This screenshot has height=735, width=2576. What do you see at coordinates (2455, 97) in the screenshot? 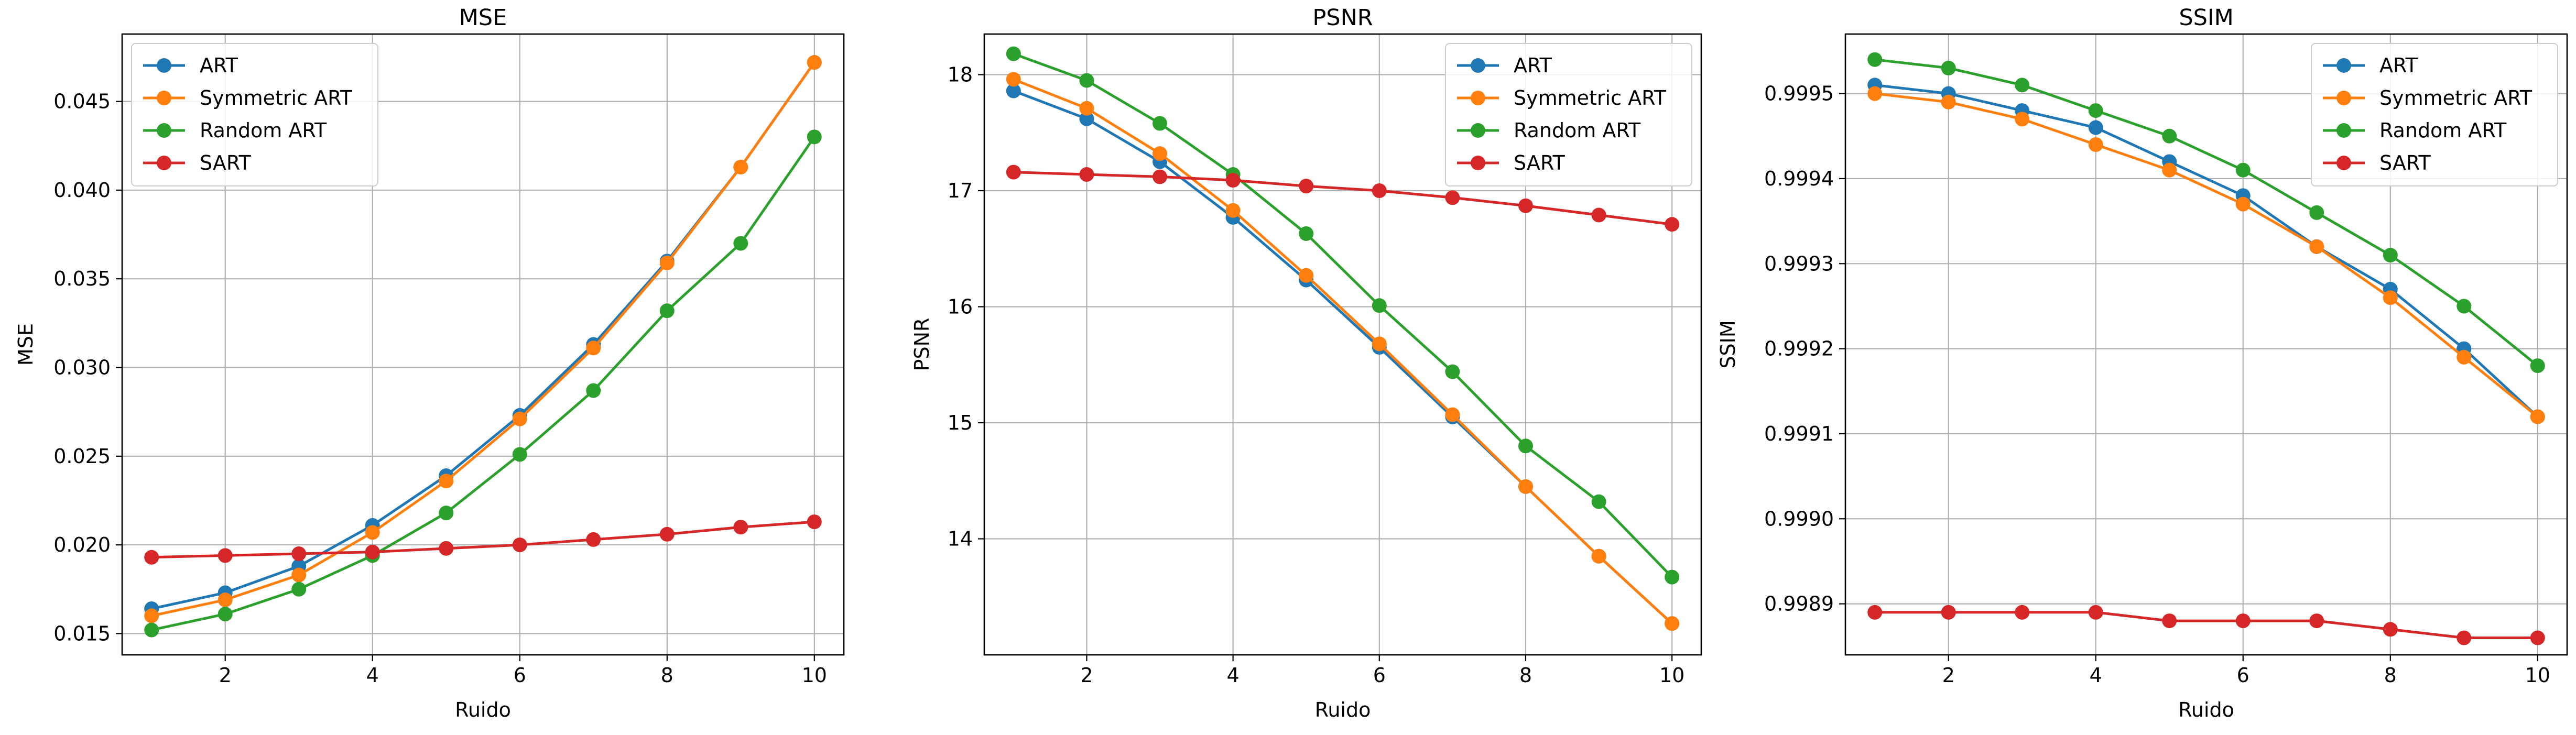
I see `ssim-legend-label-symmetric-art: Symmetric ART` at bounding box center [2455, 97].